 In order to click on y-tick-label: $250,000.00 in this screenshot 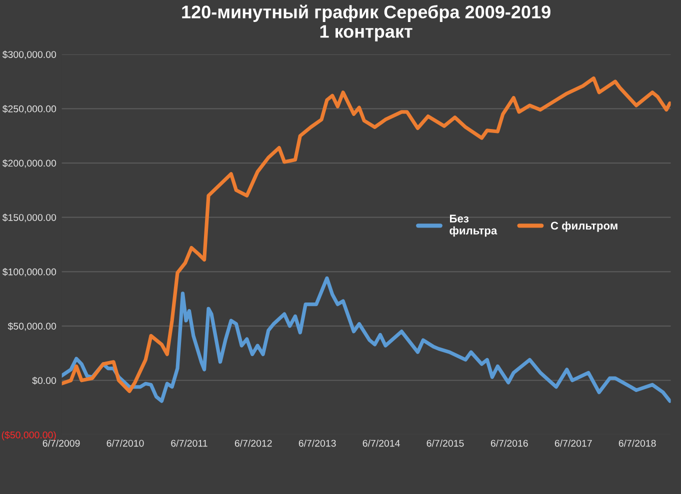, I will do `click(29, 109)`.